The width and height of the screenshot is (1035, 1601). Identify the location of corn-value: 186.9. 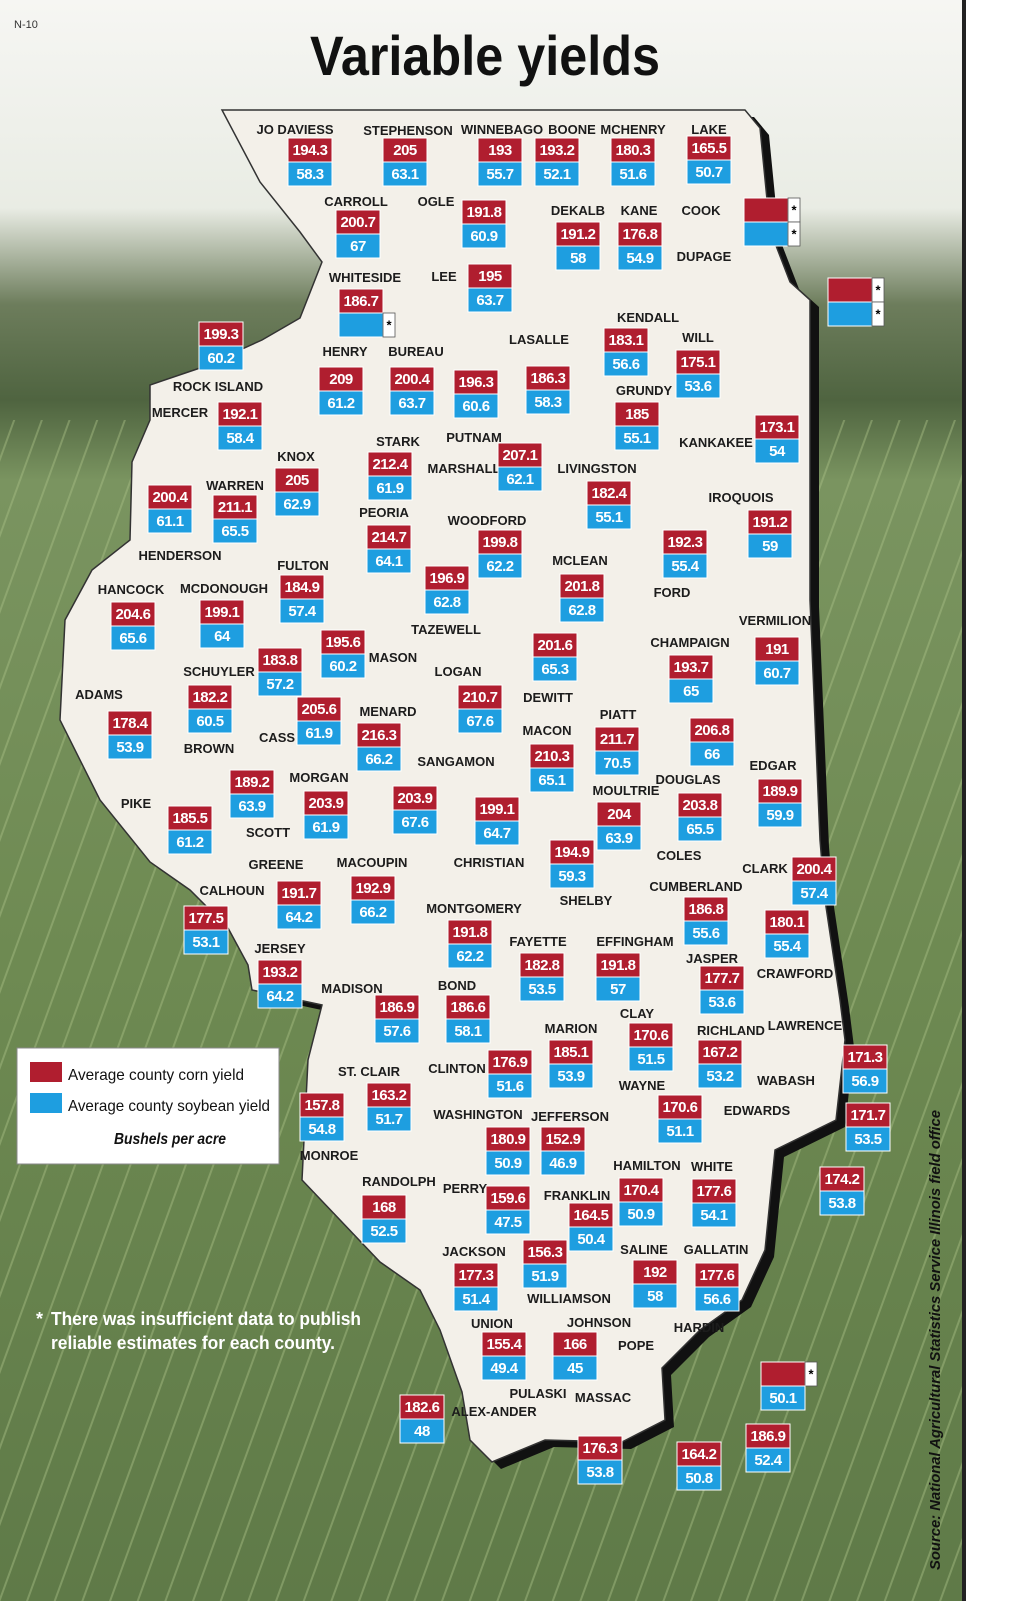
(767, 1436).